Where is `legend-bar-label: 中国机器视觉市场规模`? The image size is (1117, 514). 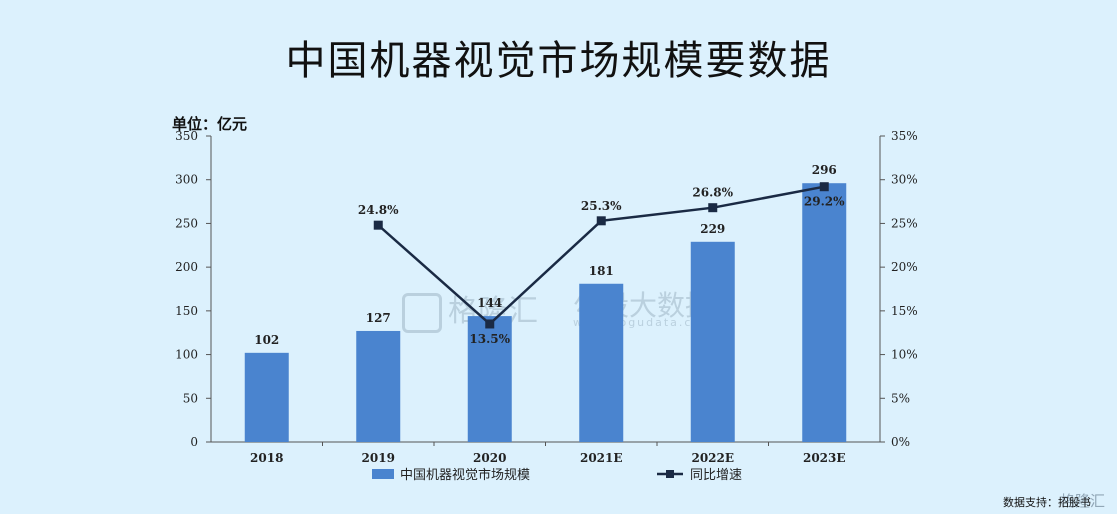 legend-bar-label: 中国机器视觉市场规模 is located at coordinates (465, 475).